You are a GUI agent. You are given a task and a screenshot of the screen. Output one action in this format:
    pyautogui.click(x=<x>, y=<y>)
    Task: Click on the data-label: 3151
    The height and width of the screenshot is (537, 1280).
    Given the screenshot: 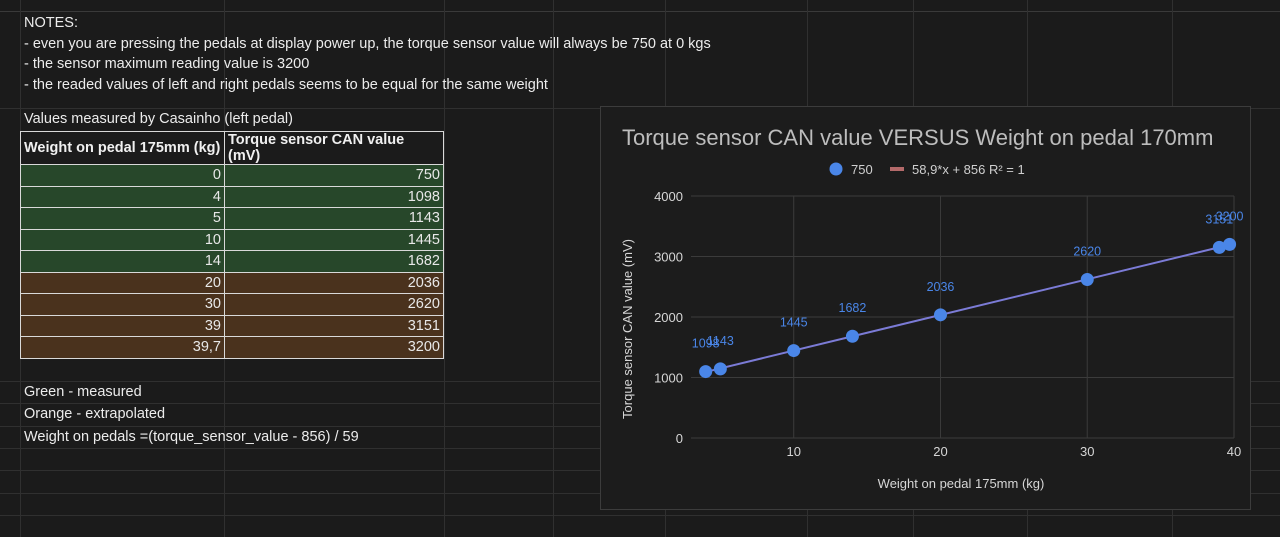 What is the action you would take?
    pyautogui.click(x=1219, y=219)
    